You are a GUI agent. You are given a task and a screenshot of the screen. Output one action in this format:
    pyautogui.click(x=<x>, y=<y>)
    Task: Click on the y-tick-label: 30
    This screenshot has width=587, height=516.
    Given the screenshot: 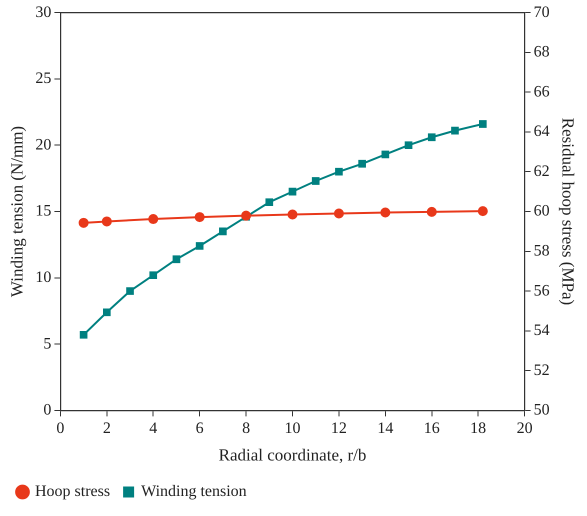 What is the action you would take?
    pyautogui.click(x=43, y=12)
    